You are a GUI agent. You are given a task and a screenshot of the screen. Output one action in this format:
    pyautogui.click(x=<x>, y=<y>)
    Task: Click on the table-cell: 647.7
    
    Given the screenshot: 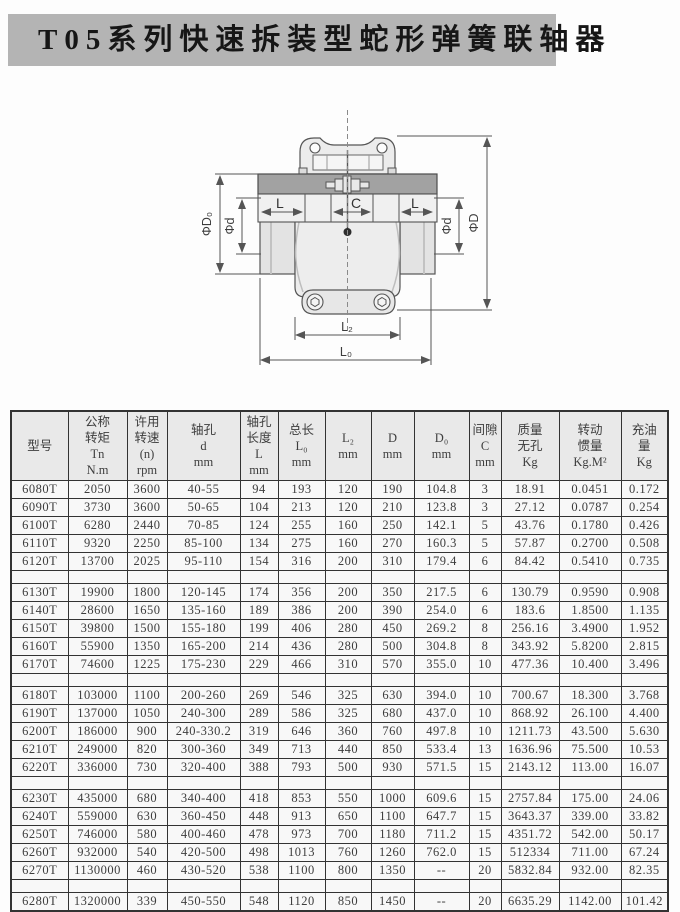 What is the action you would take?
    pyautogui.click(x=441, y=816)
    